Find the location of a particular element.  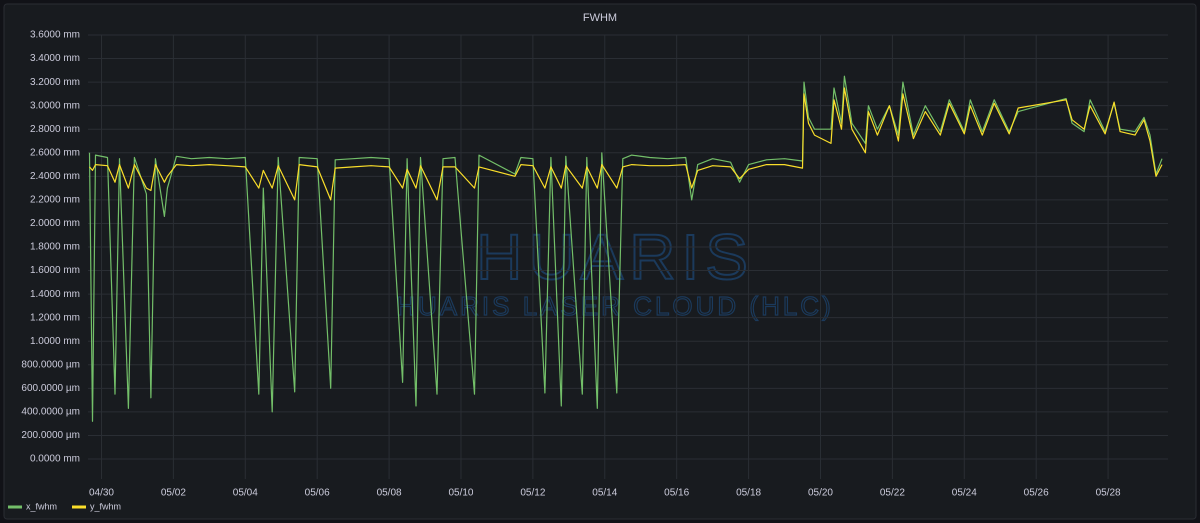

watermark-sub: HUARIS LASER CLOUD (HLC) is located at coordinates (615, 306).